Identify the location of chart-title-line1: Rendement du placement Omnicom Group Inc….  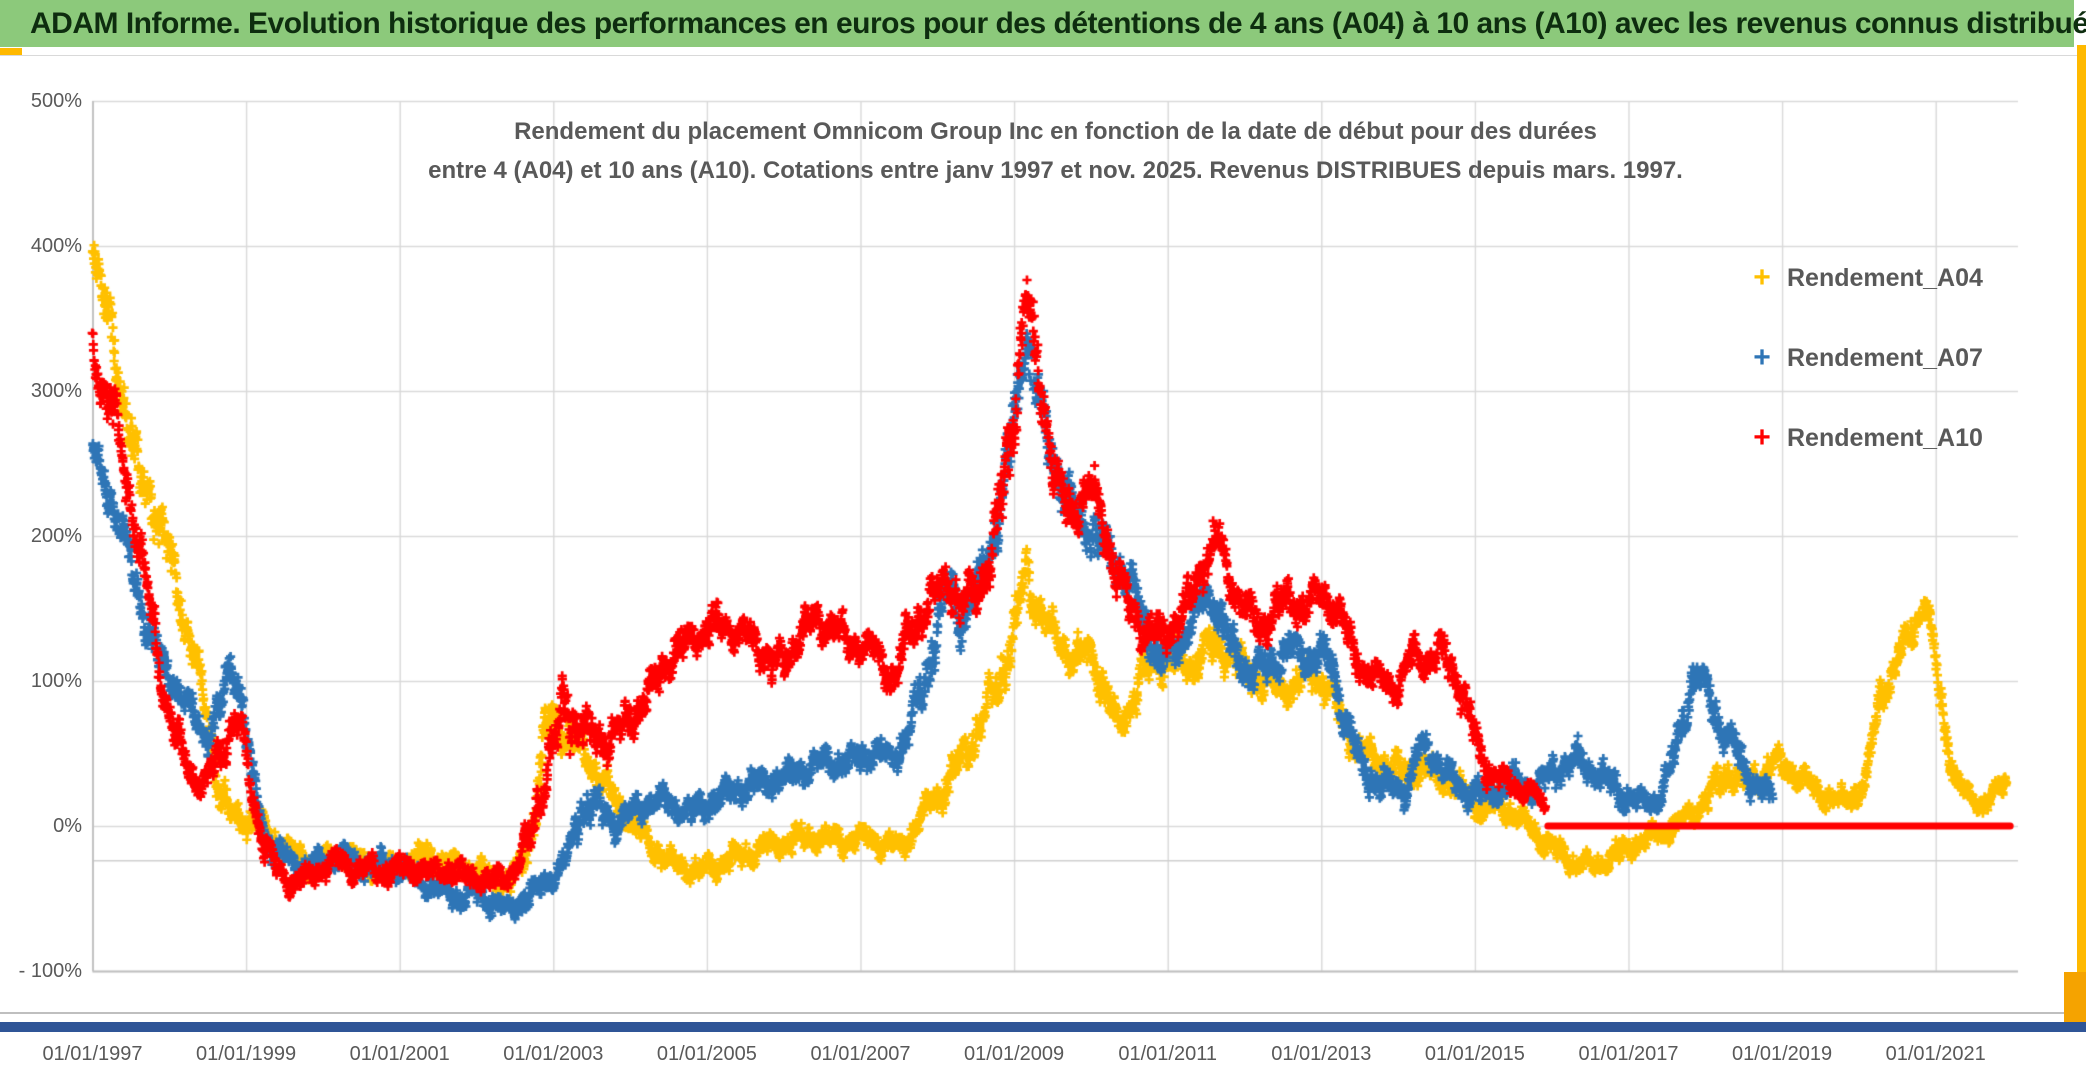
(1055, 131).